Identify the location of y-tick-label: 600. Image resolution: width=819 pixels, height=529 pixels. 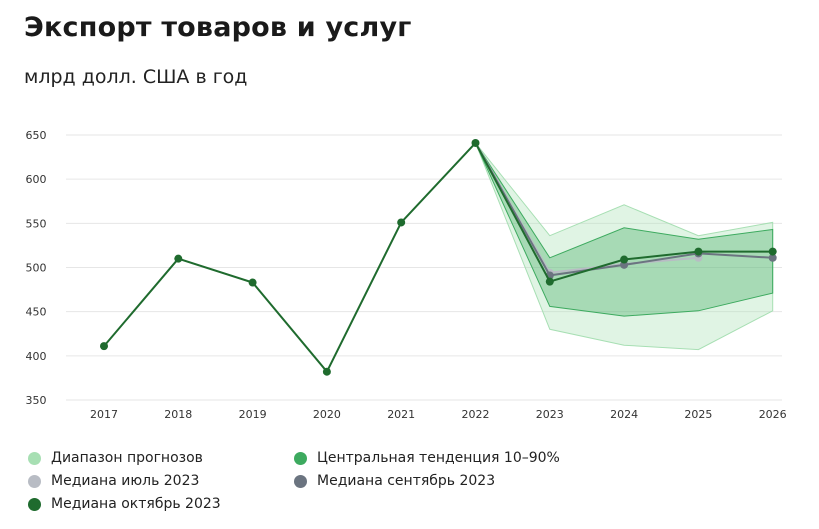
(36, 179).